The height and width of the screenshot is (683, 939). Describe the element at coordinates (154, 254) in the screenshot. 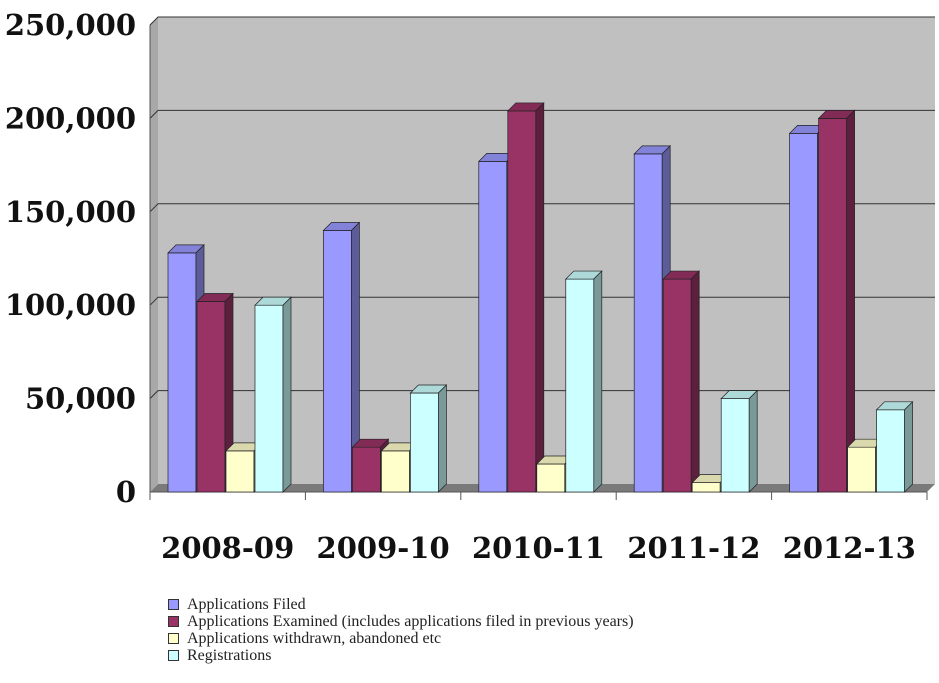

I see `plot-side-wall` at that location.